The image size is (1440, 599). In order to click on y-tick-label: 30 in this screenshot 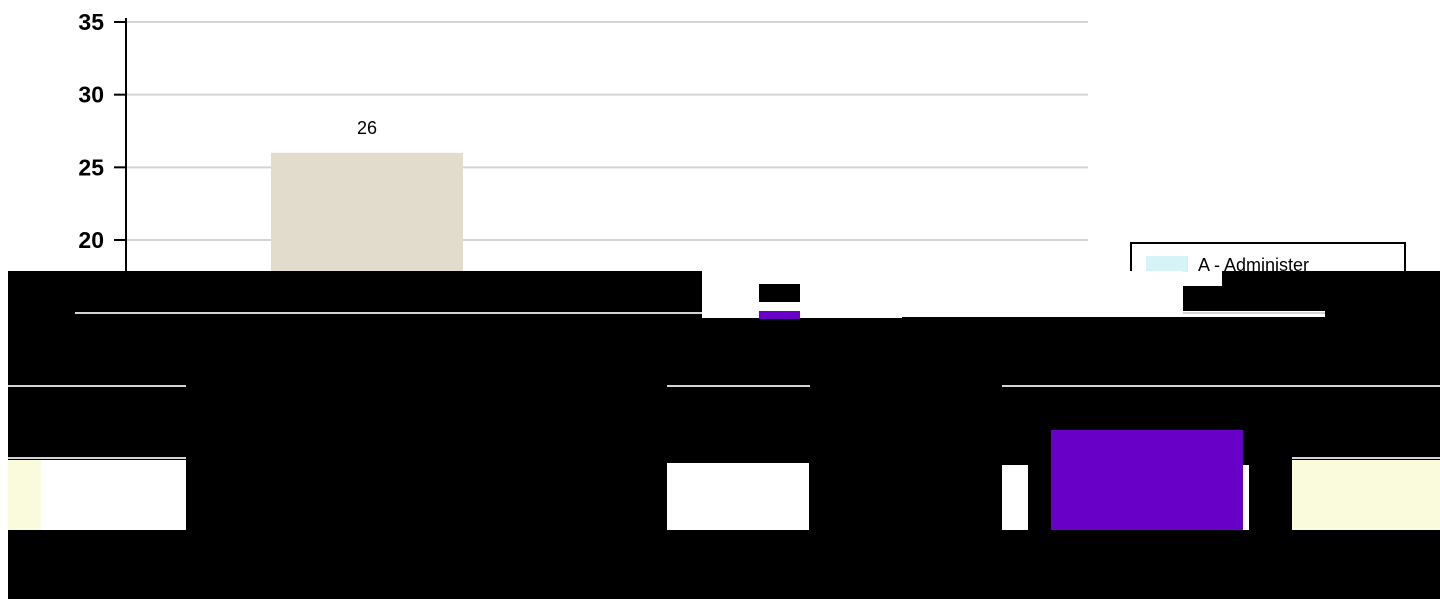, I will do `click(91, 95)`.